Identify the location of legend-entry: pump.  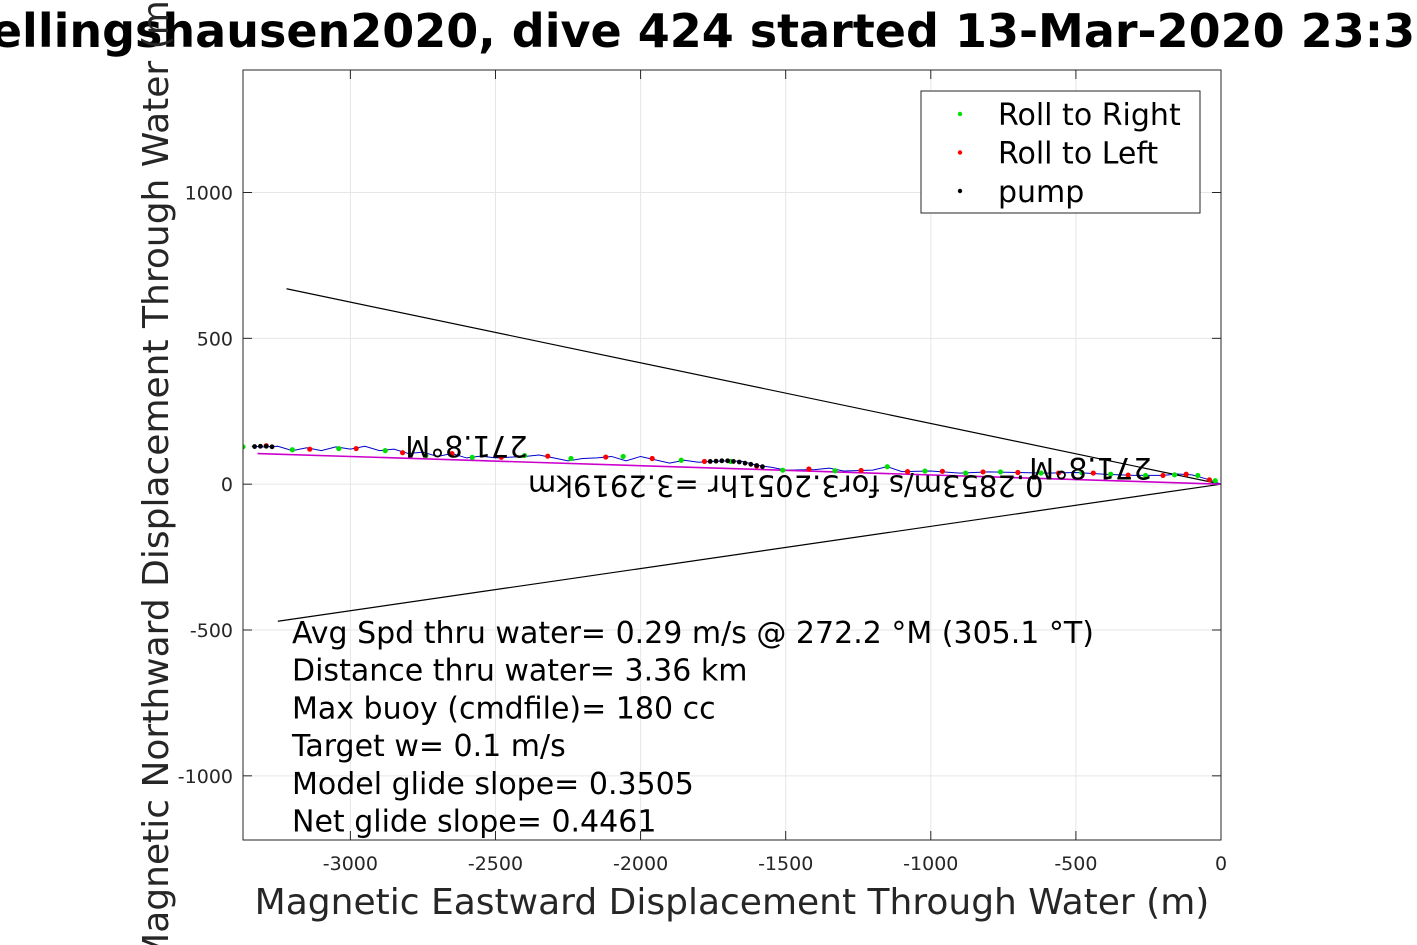
(1041, 192).